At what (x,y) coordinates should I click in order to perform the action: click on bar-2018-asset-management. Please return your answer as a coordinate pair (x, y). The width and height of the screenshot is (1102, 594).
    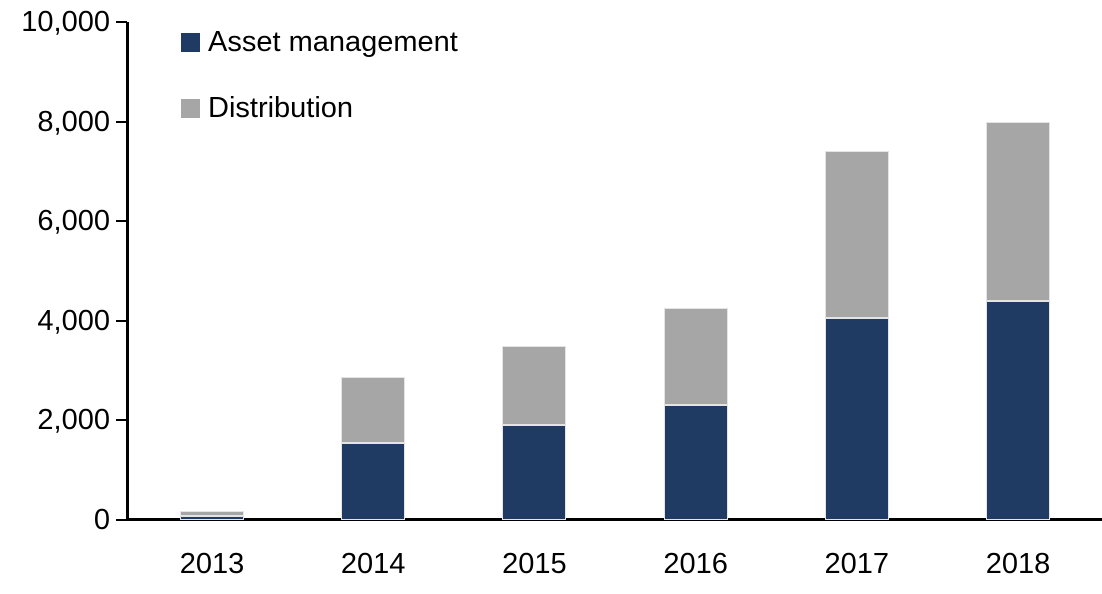
    Looking at the image, I should click on (1018, 410).